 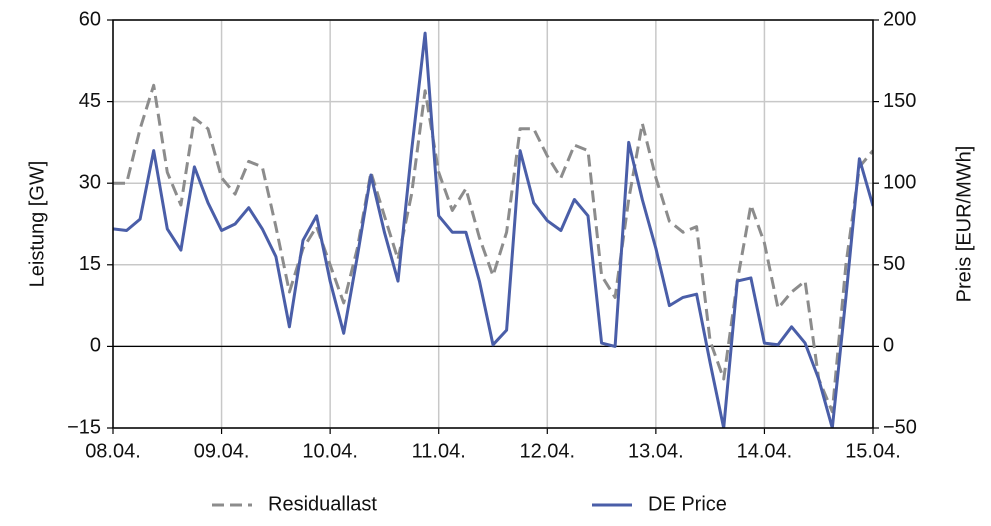 What do you see at coordinates (330, 451) in the screenshot?
I see `x-tick-label: 10.04.` at bounding box center [330, 451].